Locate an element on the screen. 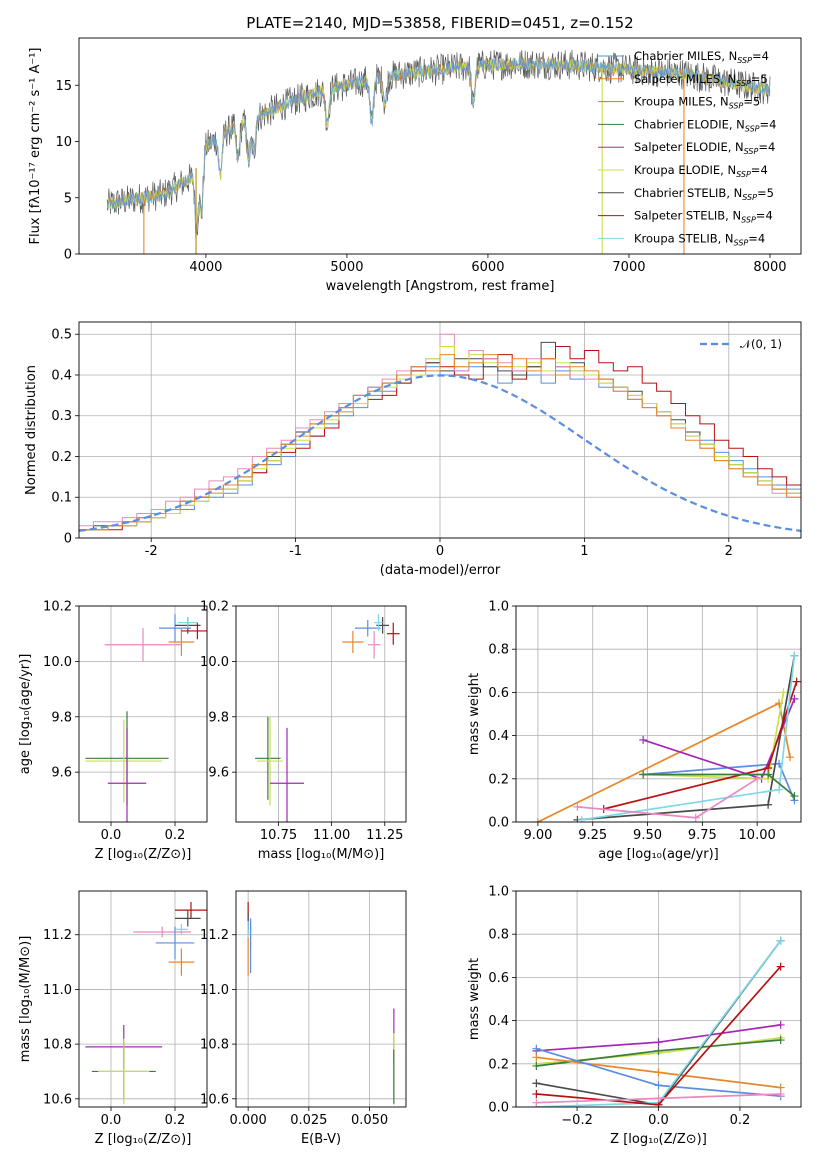  x-axis-label: Z [log₁₀(Z/Z⊙)] is located at coordinates (143, 1139).